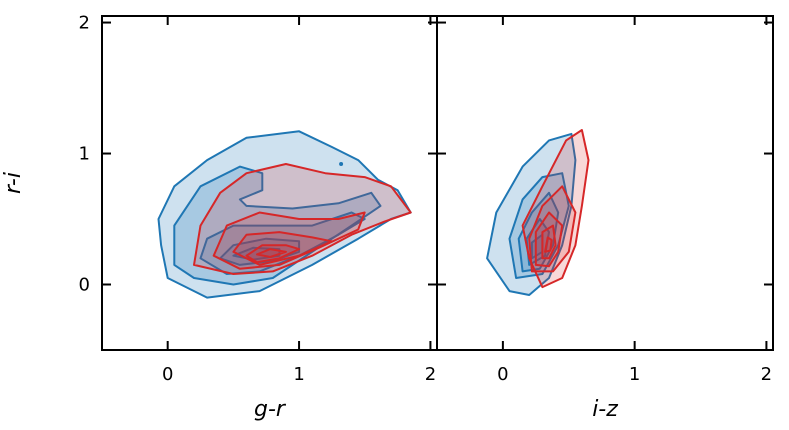 The height and width of the screenshot is (430, 789). What do you see at coordinates (13, 183) in the screenshot?
I see `y-axis-label: r-i` at bounding box center [13, 183].